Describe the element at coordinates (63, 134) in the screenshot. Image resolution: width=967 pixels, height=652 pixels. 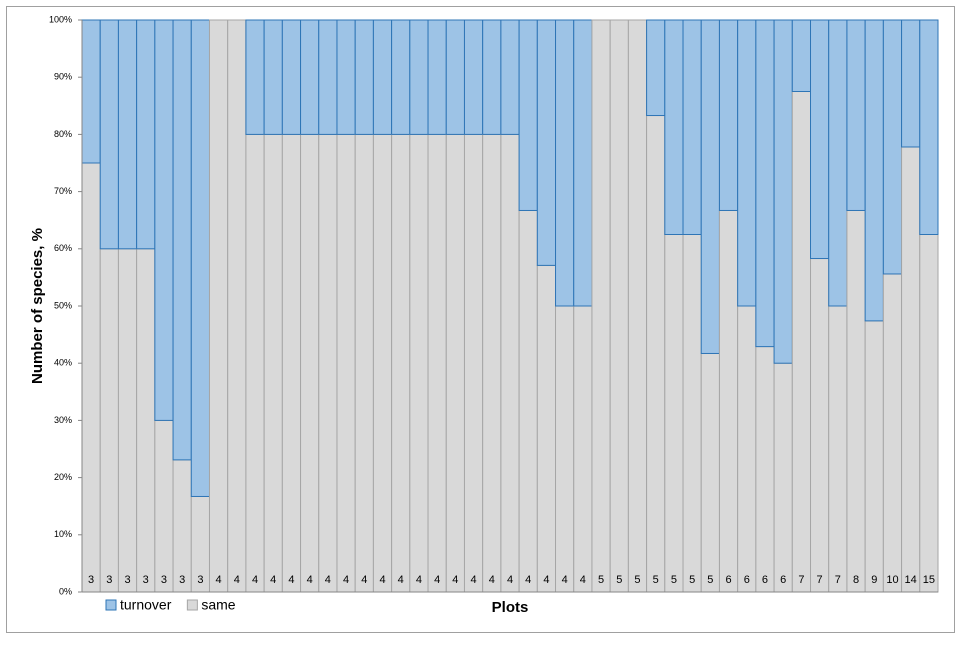
I see `y-tick-label: 80%` at that location.